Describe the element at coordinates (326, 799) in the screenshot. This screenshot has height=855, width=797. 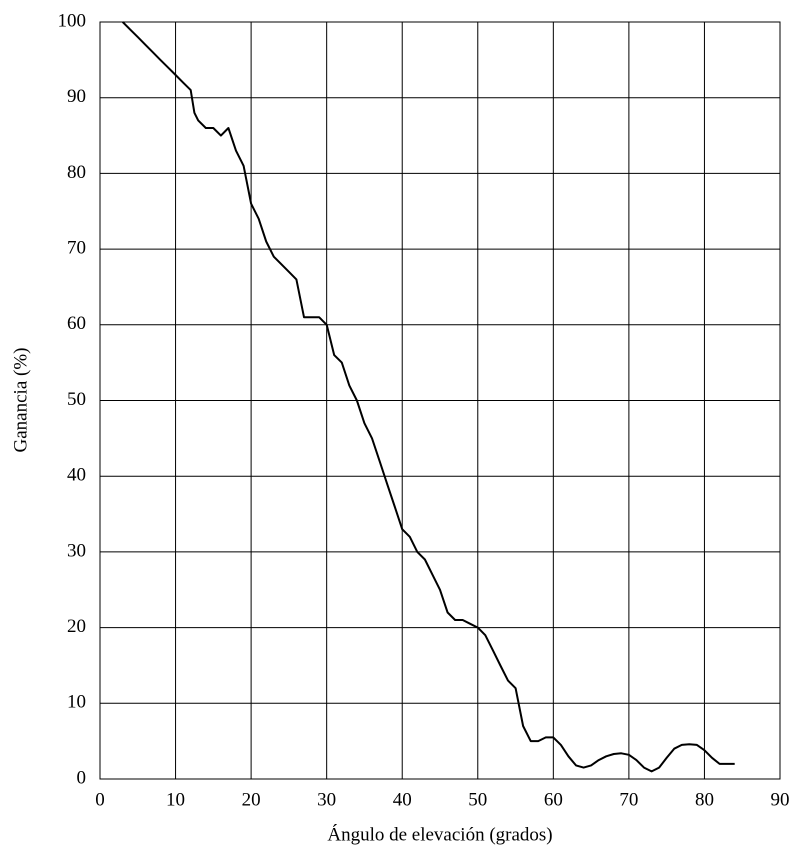
I see `x-tick-label: 30` at that location.